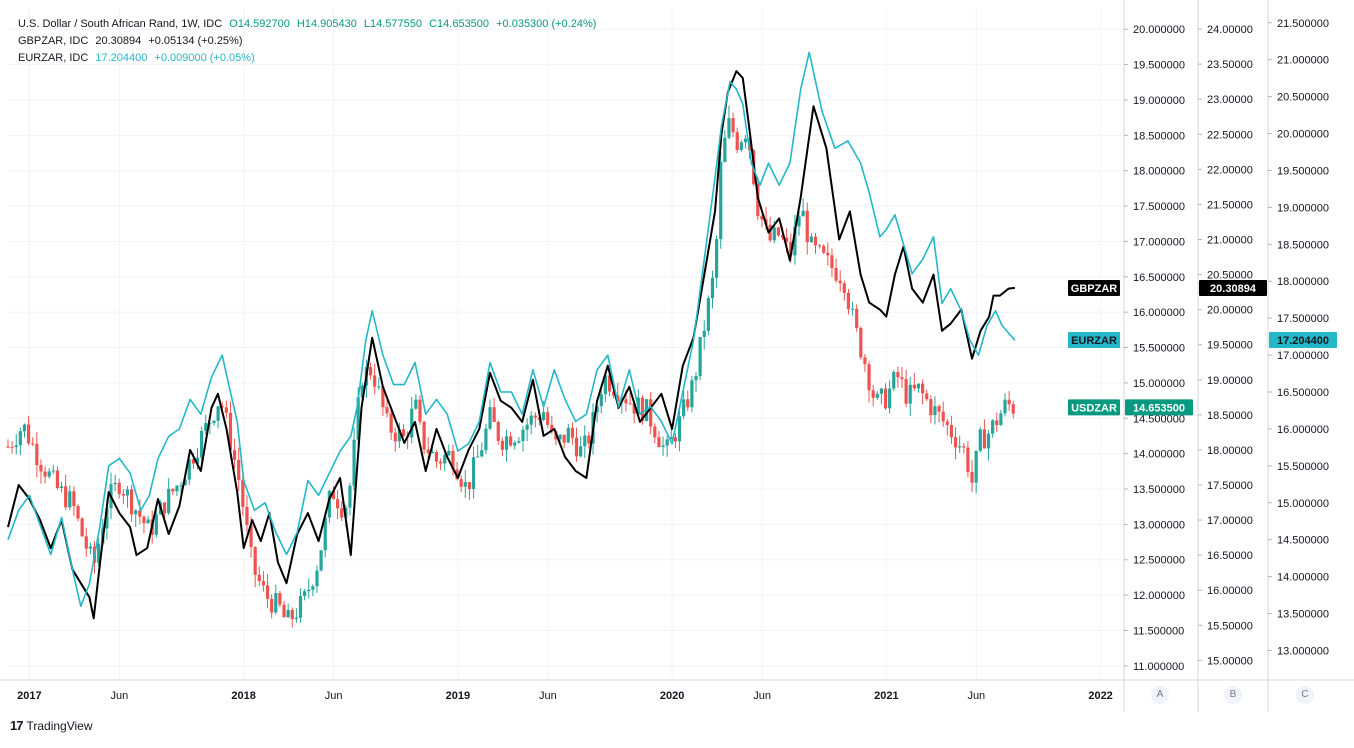 The width and height of the screenshot is (1354, 748). Describe the element at coordinates (1303, 467) in the screenshot. I see `y-tick-label-c: 15.500000` at that location.